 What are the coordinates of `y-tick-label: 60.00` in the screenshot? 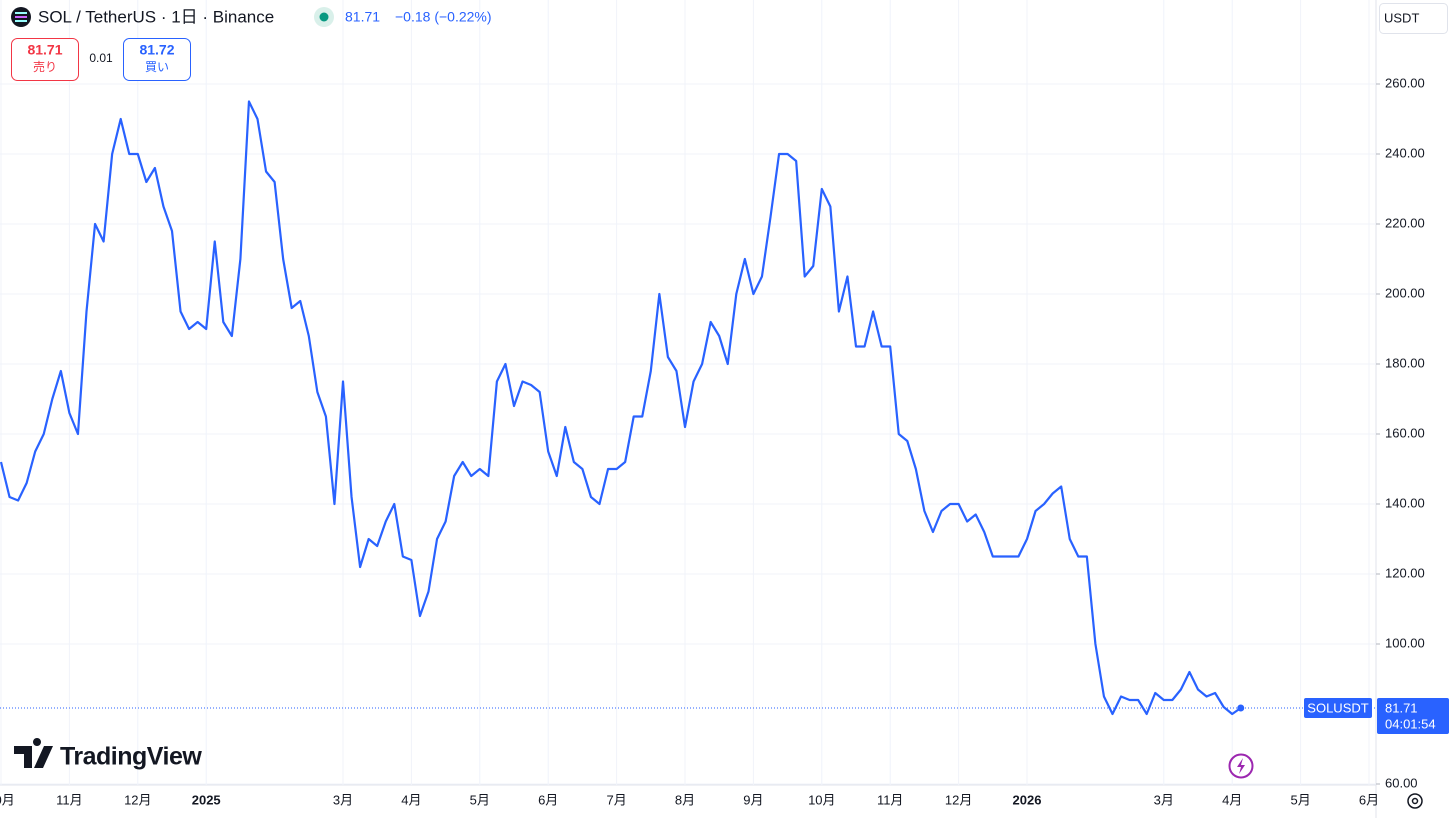 It's located at (1401, 782).